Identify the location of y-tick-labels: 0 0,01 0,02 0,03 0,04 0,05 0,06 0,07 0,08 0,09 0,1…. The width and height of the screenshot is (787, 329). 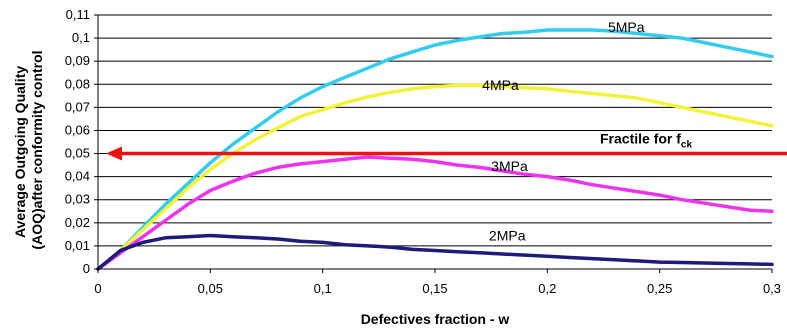
(77, 141).